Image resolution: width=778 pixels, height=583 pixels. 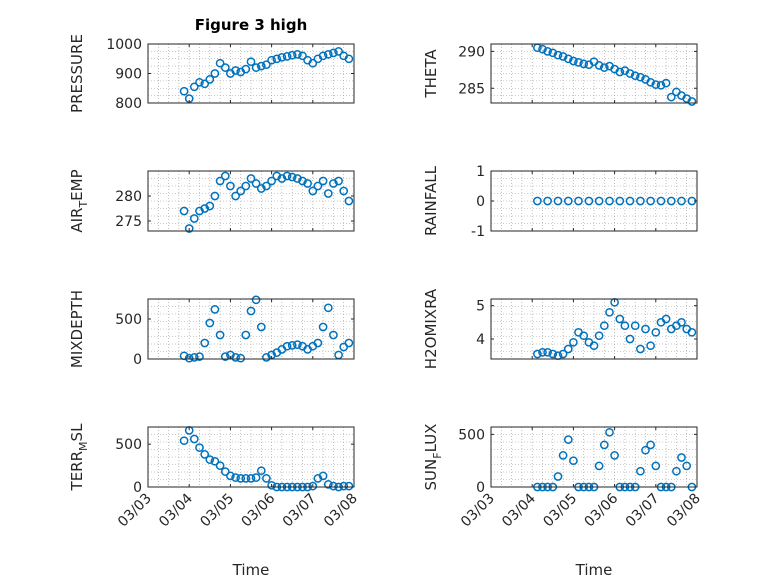 What do you see at coordinates (217, 511) in the screenshot?
I see `x-tick-label: 03/05` at bounding box center [217, 511].